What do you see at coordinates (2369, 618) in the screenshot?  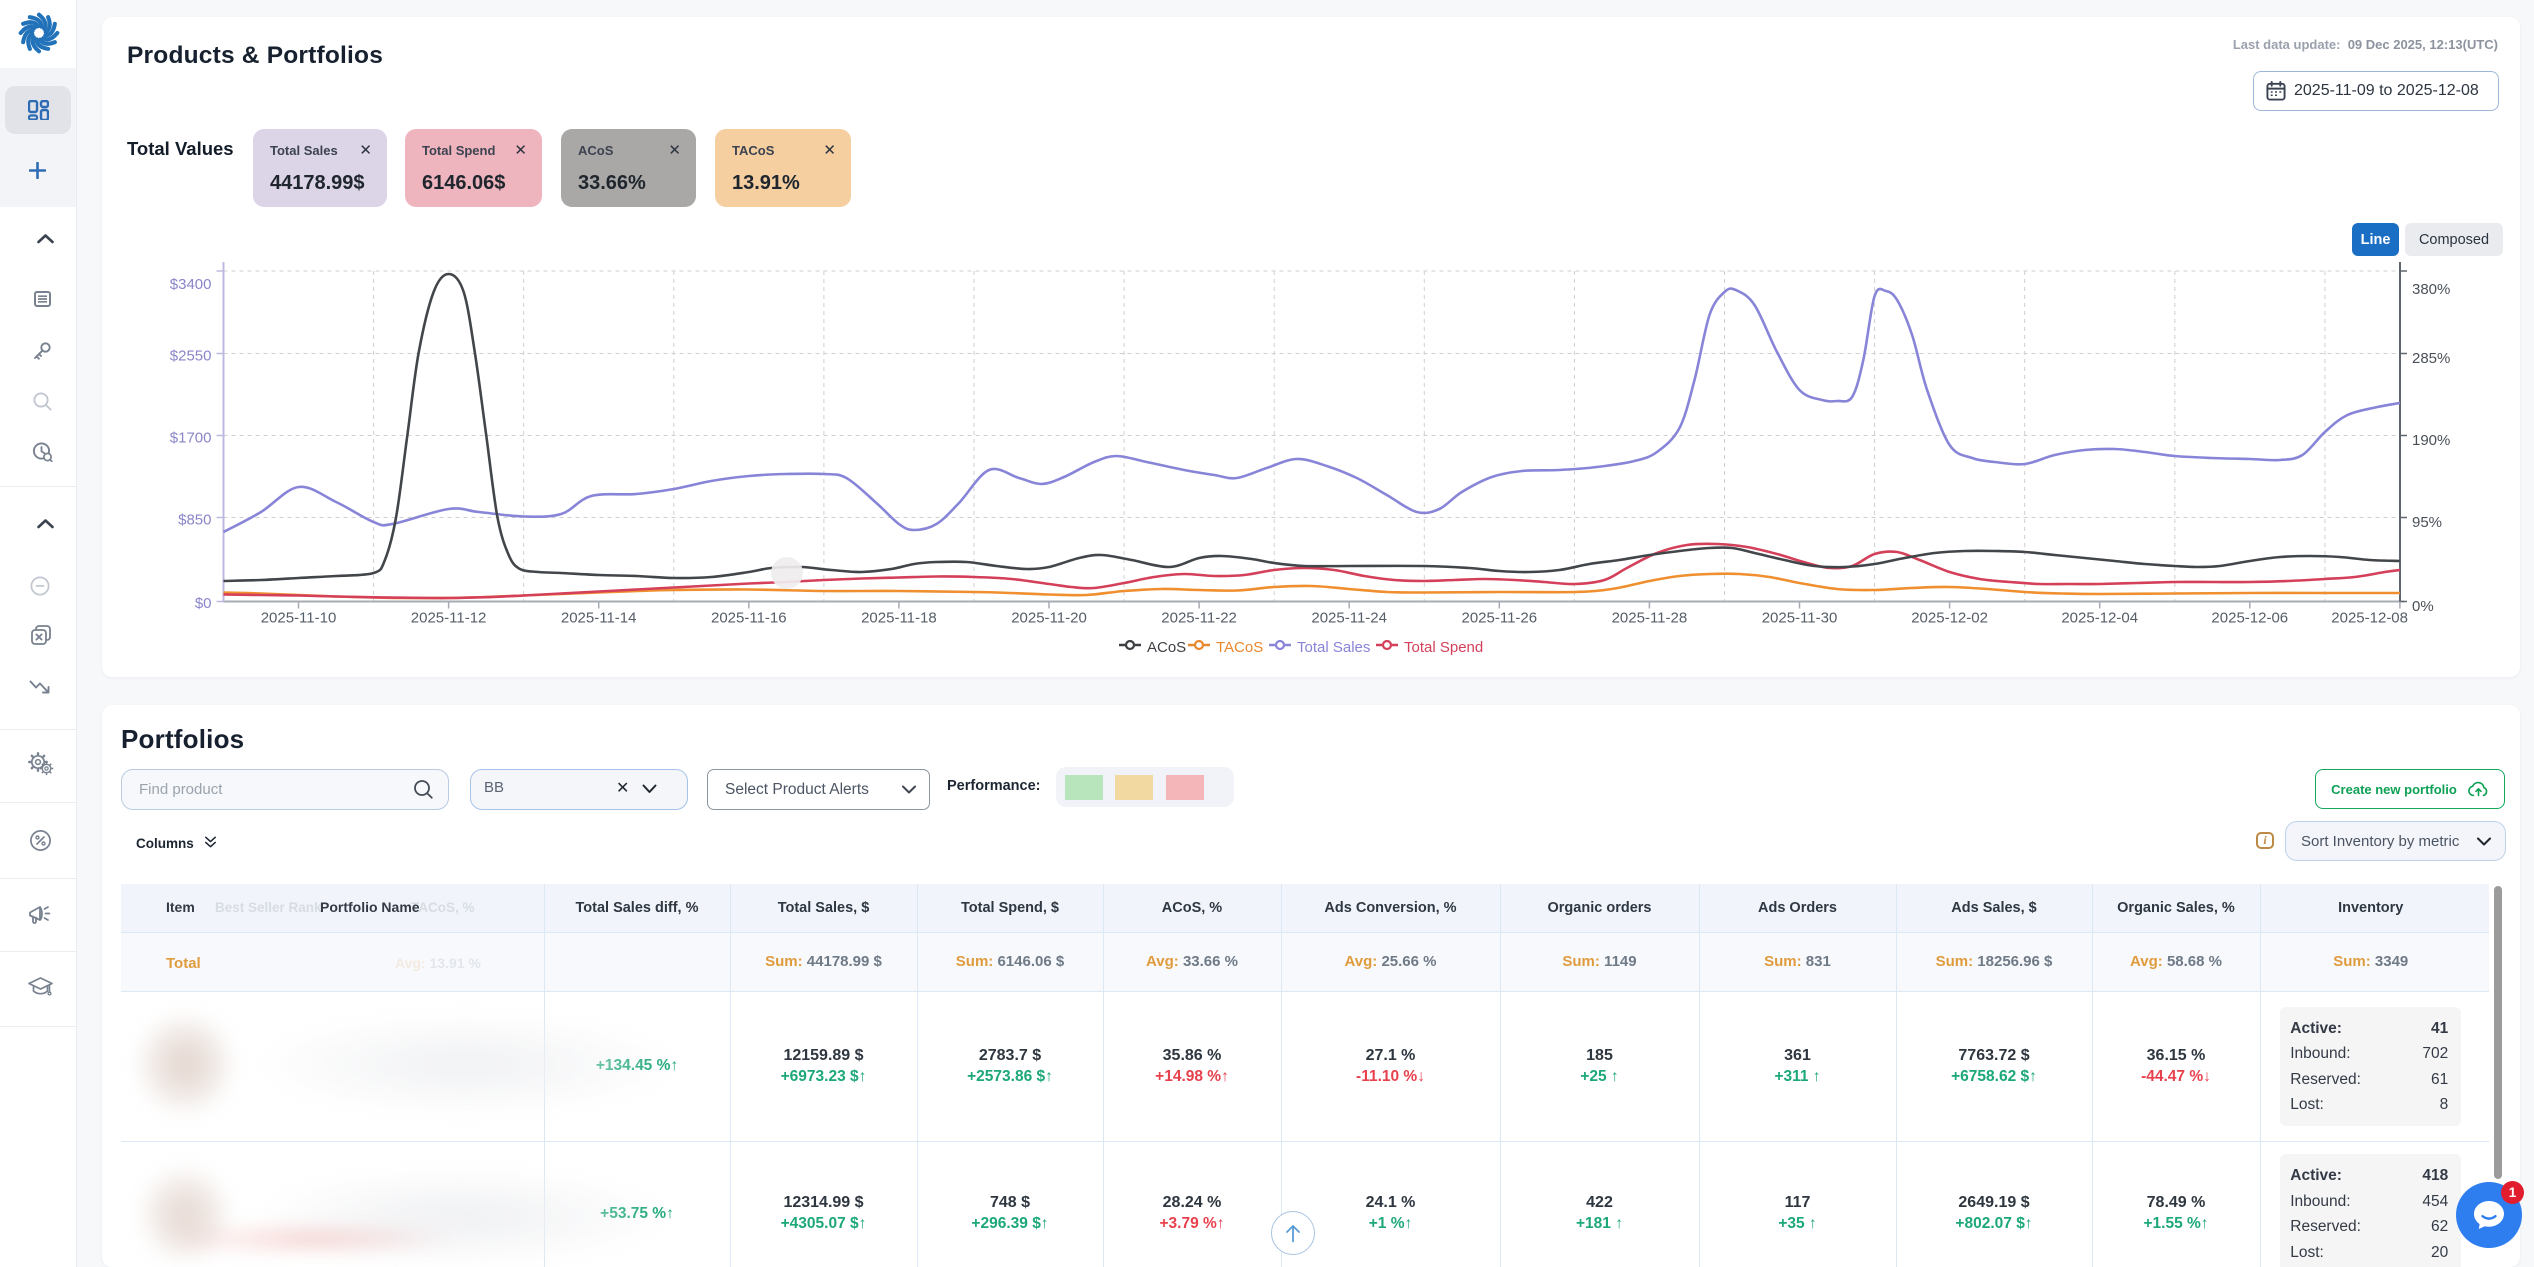 I see `svg-text: 2025-12-08` at bounding box center [2369, 618].